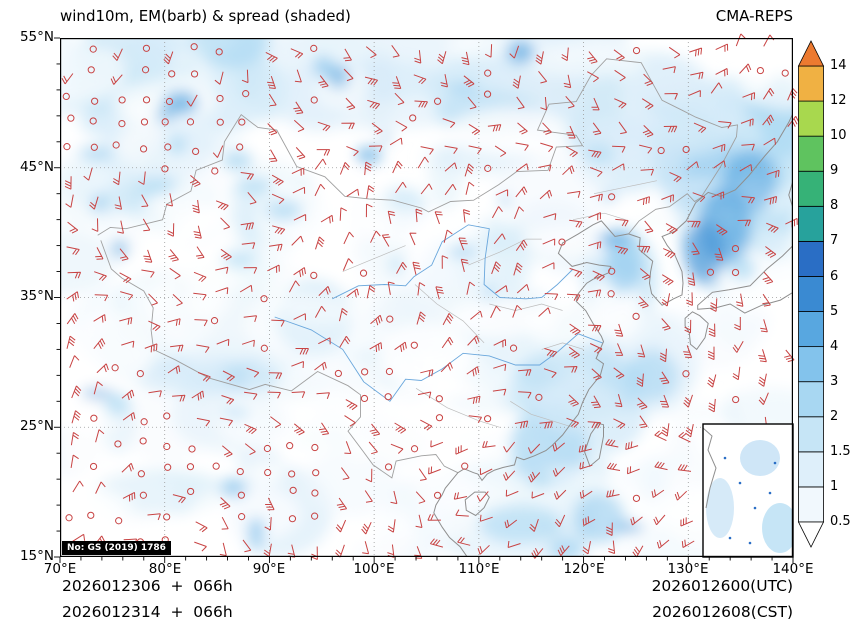 This screenshot has height=643, width=860. I want to click on y-tick-label: 45°N, so click(36, 167).